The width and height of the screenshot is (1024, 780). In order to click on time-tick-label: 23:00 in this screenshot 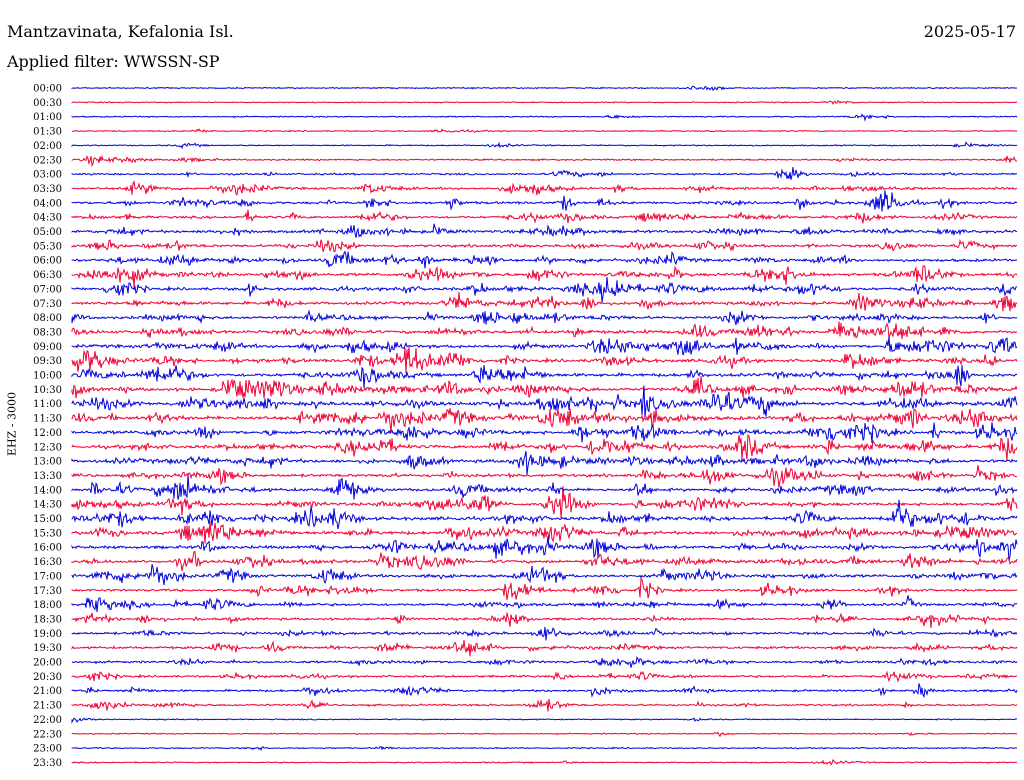, I will do `click(47, 749)`.